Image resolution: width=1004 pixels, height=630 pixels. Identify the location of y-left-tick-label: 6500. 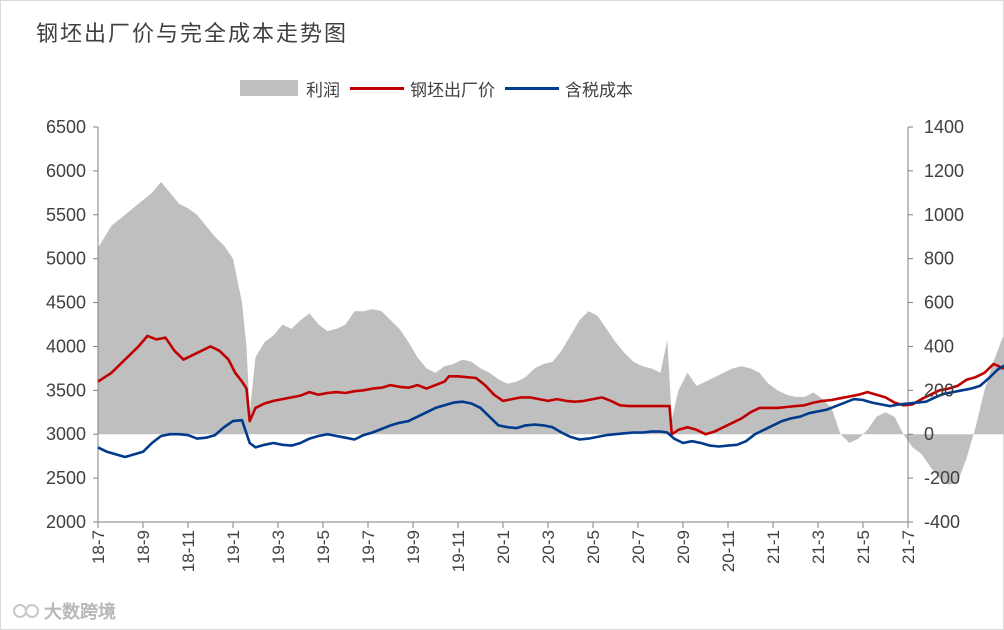
(66, 127).